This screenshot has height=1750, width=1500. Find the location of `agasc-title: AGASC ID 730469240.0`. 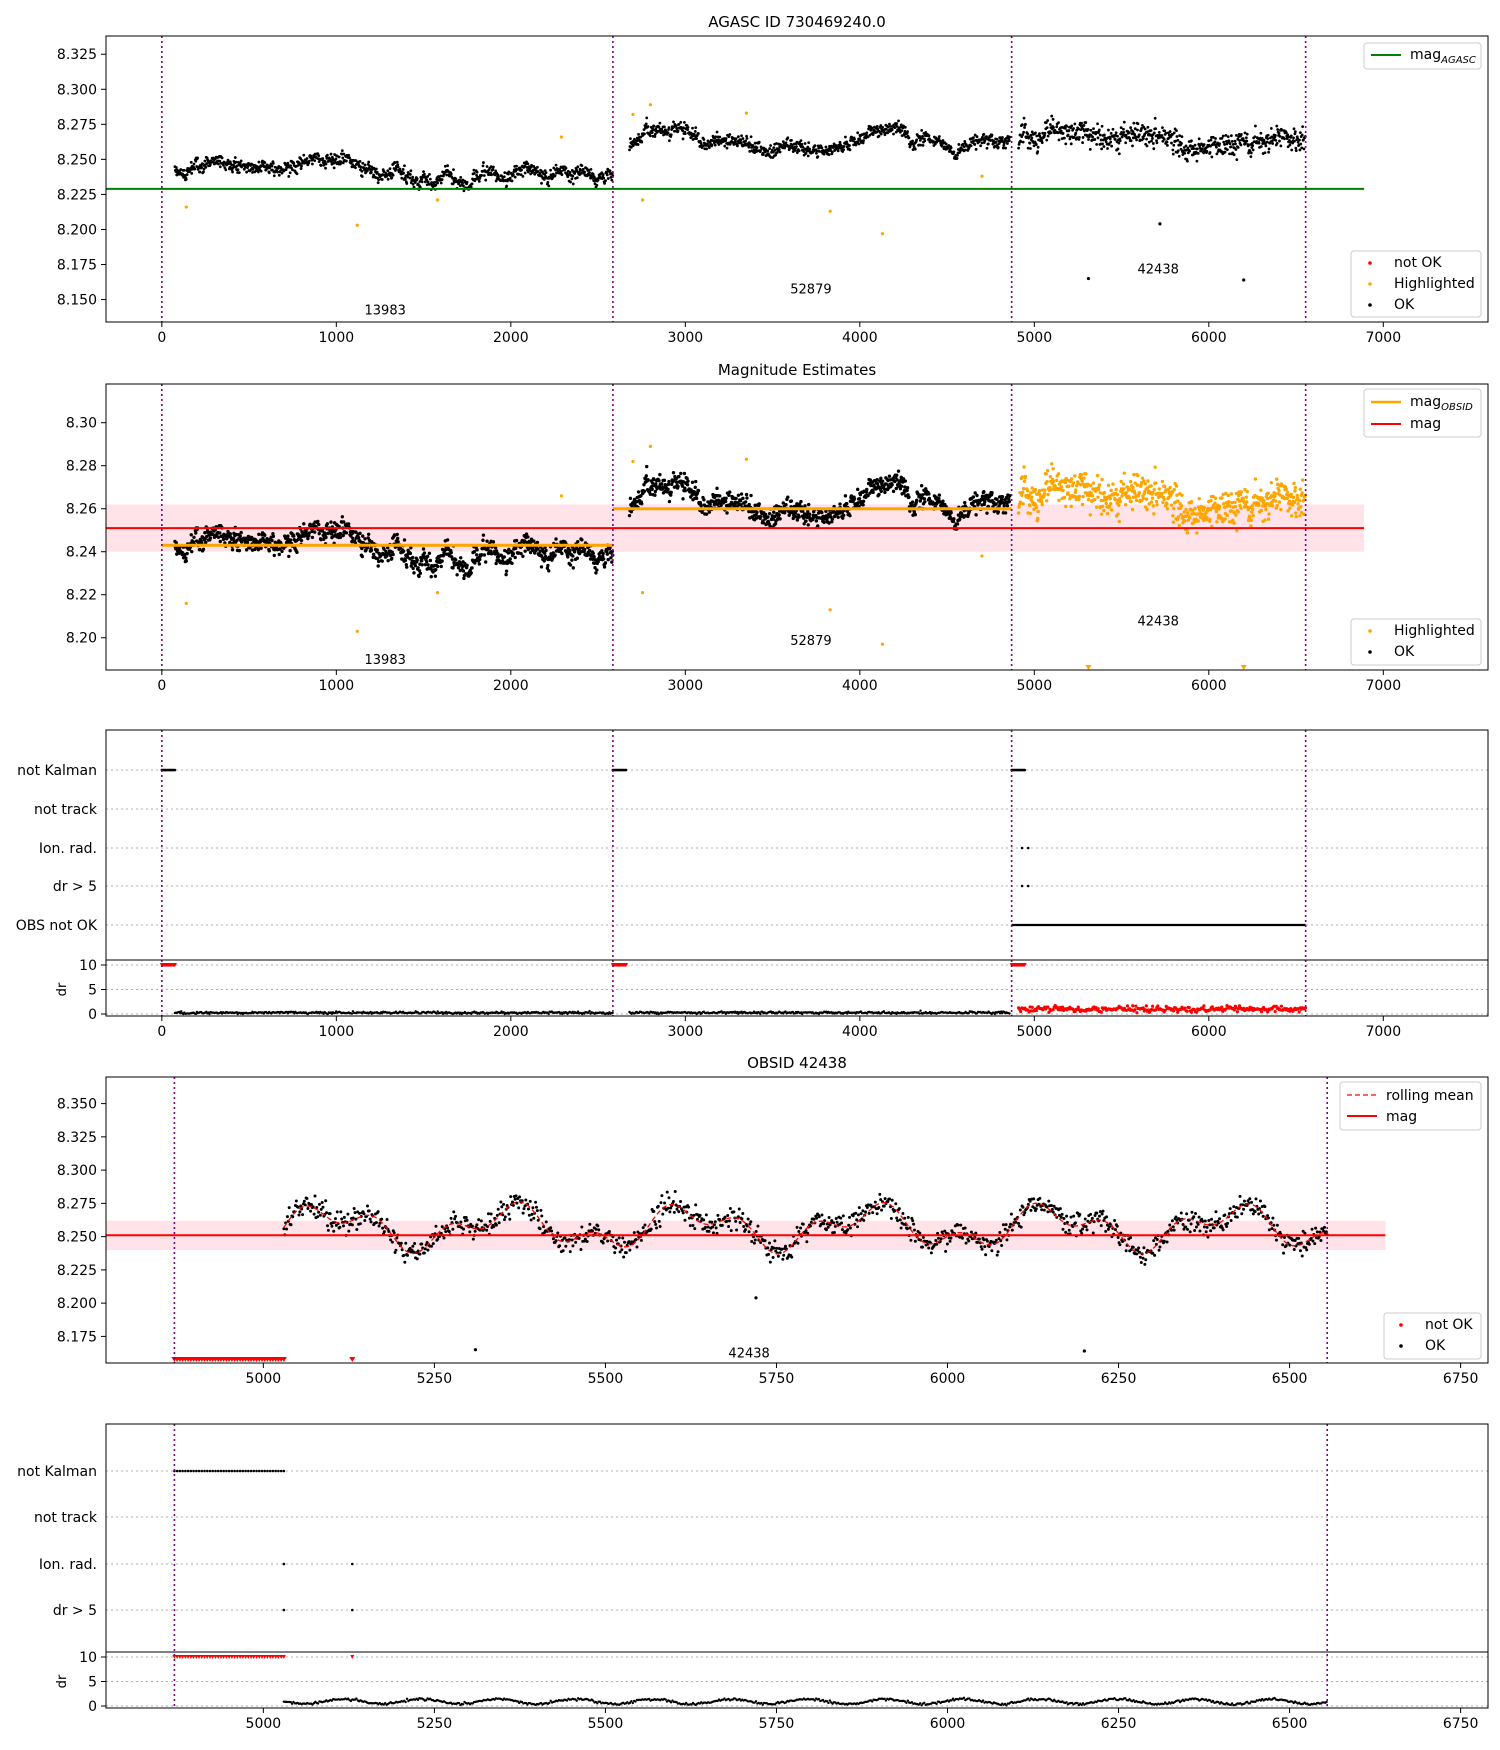

agasc-title: AGASC ID 730469240.0 is located at coordinates (797, 22).